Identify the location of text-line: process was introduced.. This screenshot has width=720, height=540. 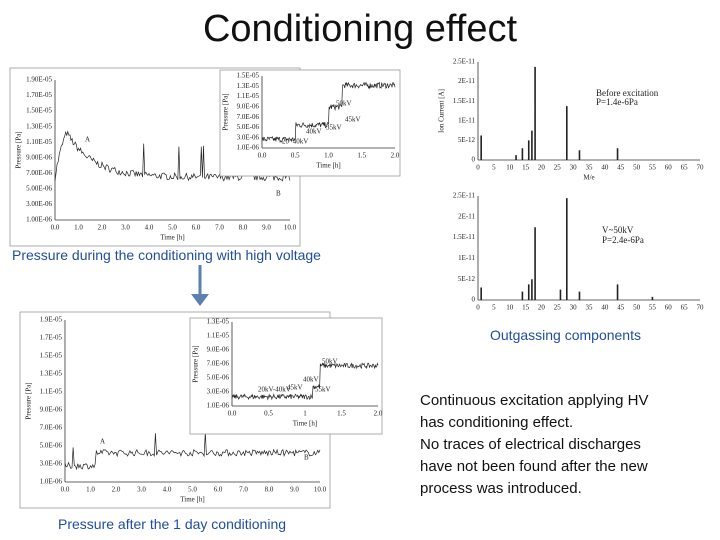
(501, 488).